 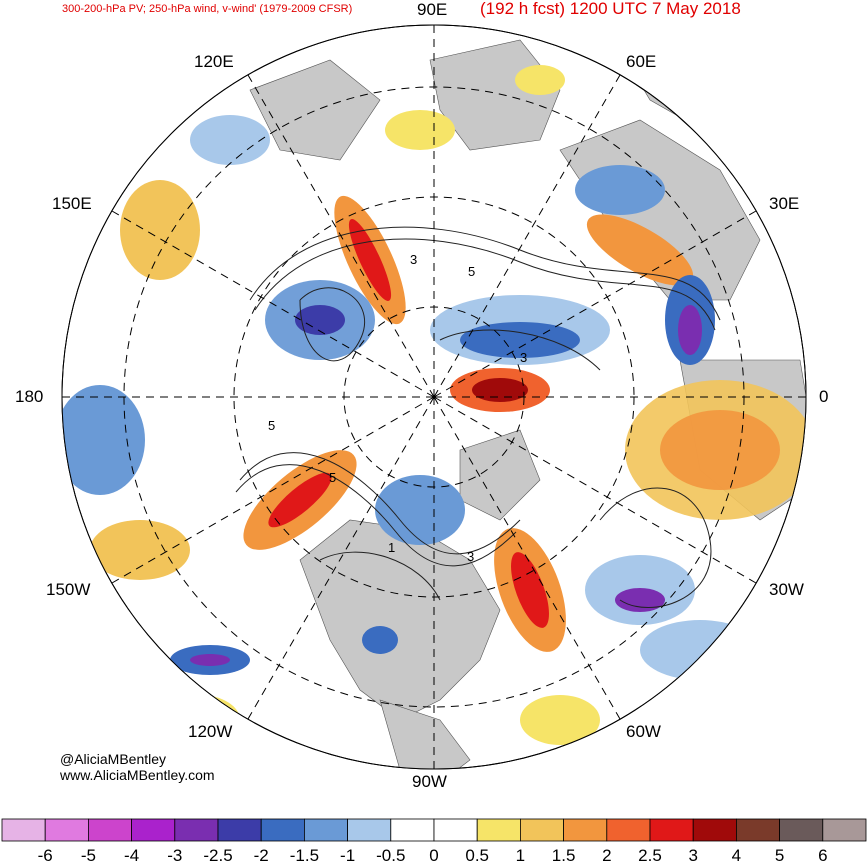 I want to click on colorbar, so click(x=434, y=830).